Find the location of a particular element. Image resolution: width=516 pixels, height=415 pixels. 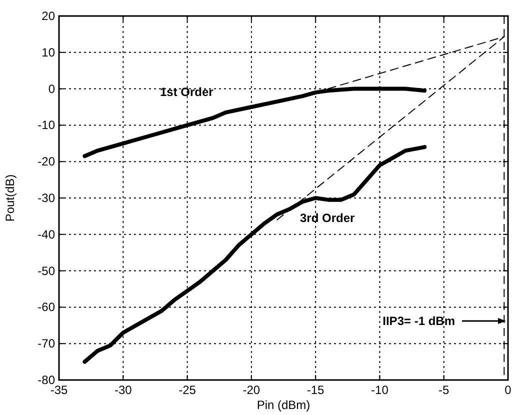

annotation: 3rd Order is located at coordinates (328, 218).